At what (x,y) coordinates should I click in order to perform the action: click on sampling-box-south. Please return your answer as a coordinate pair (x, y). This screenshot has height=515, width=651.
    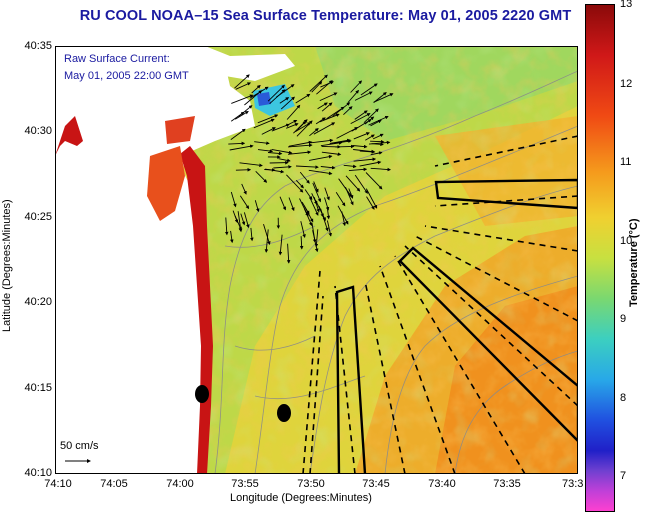
    Looking at the image, I should click on (351, 379).